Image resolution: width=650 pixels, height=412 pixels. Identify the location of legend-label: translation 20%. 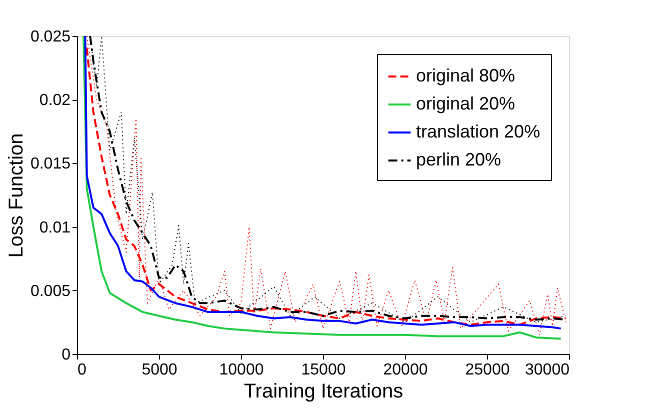
(478, 132).